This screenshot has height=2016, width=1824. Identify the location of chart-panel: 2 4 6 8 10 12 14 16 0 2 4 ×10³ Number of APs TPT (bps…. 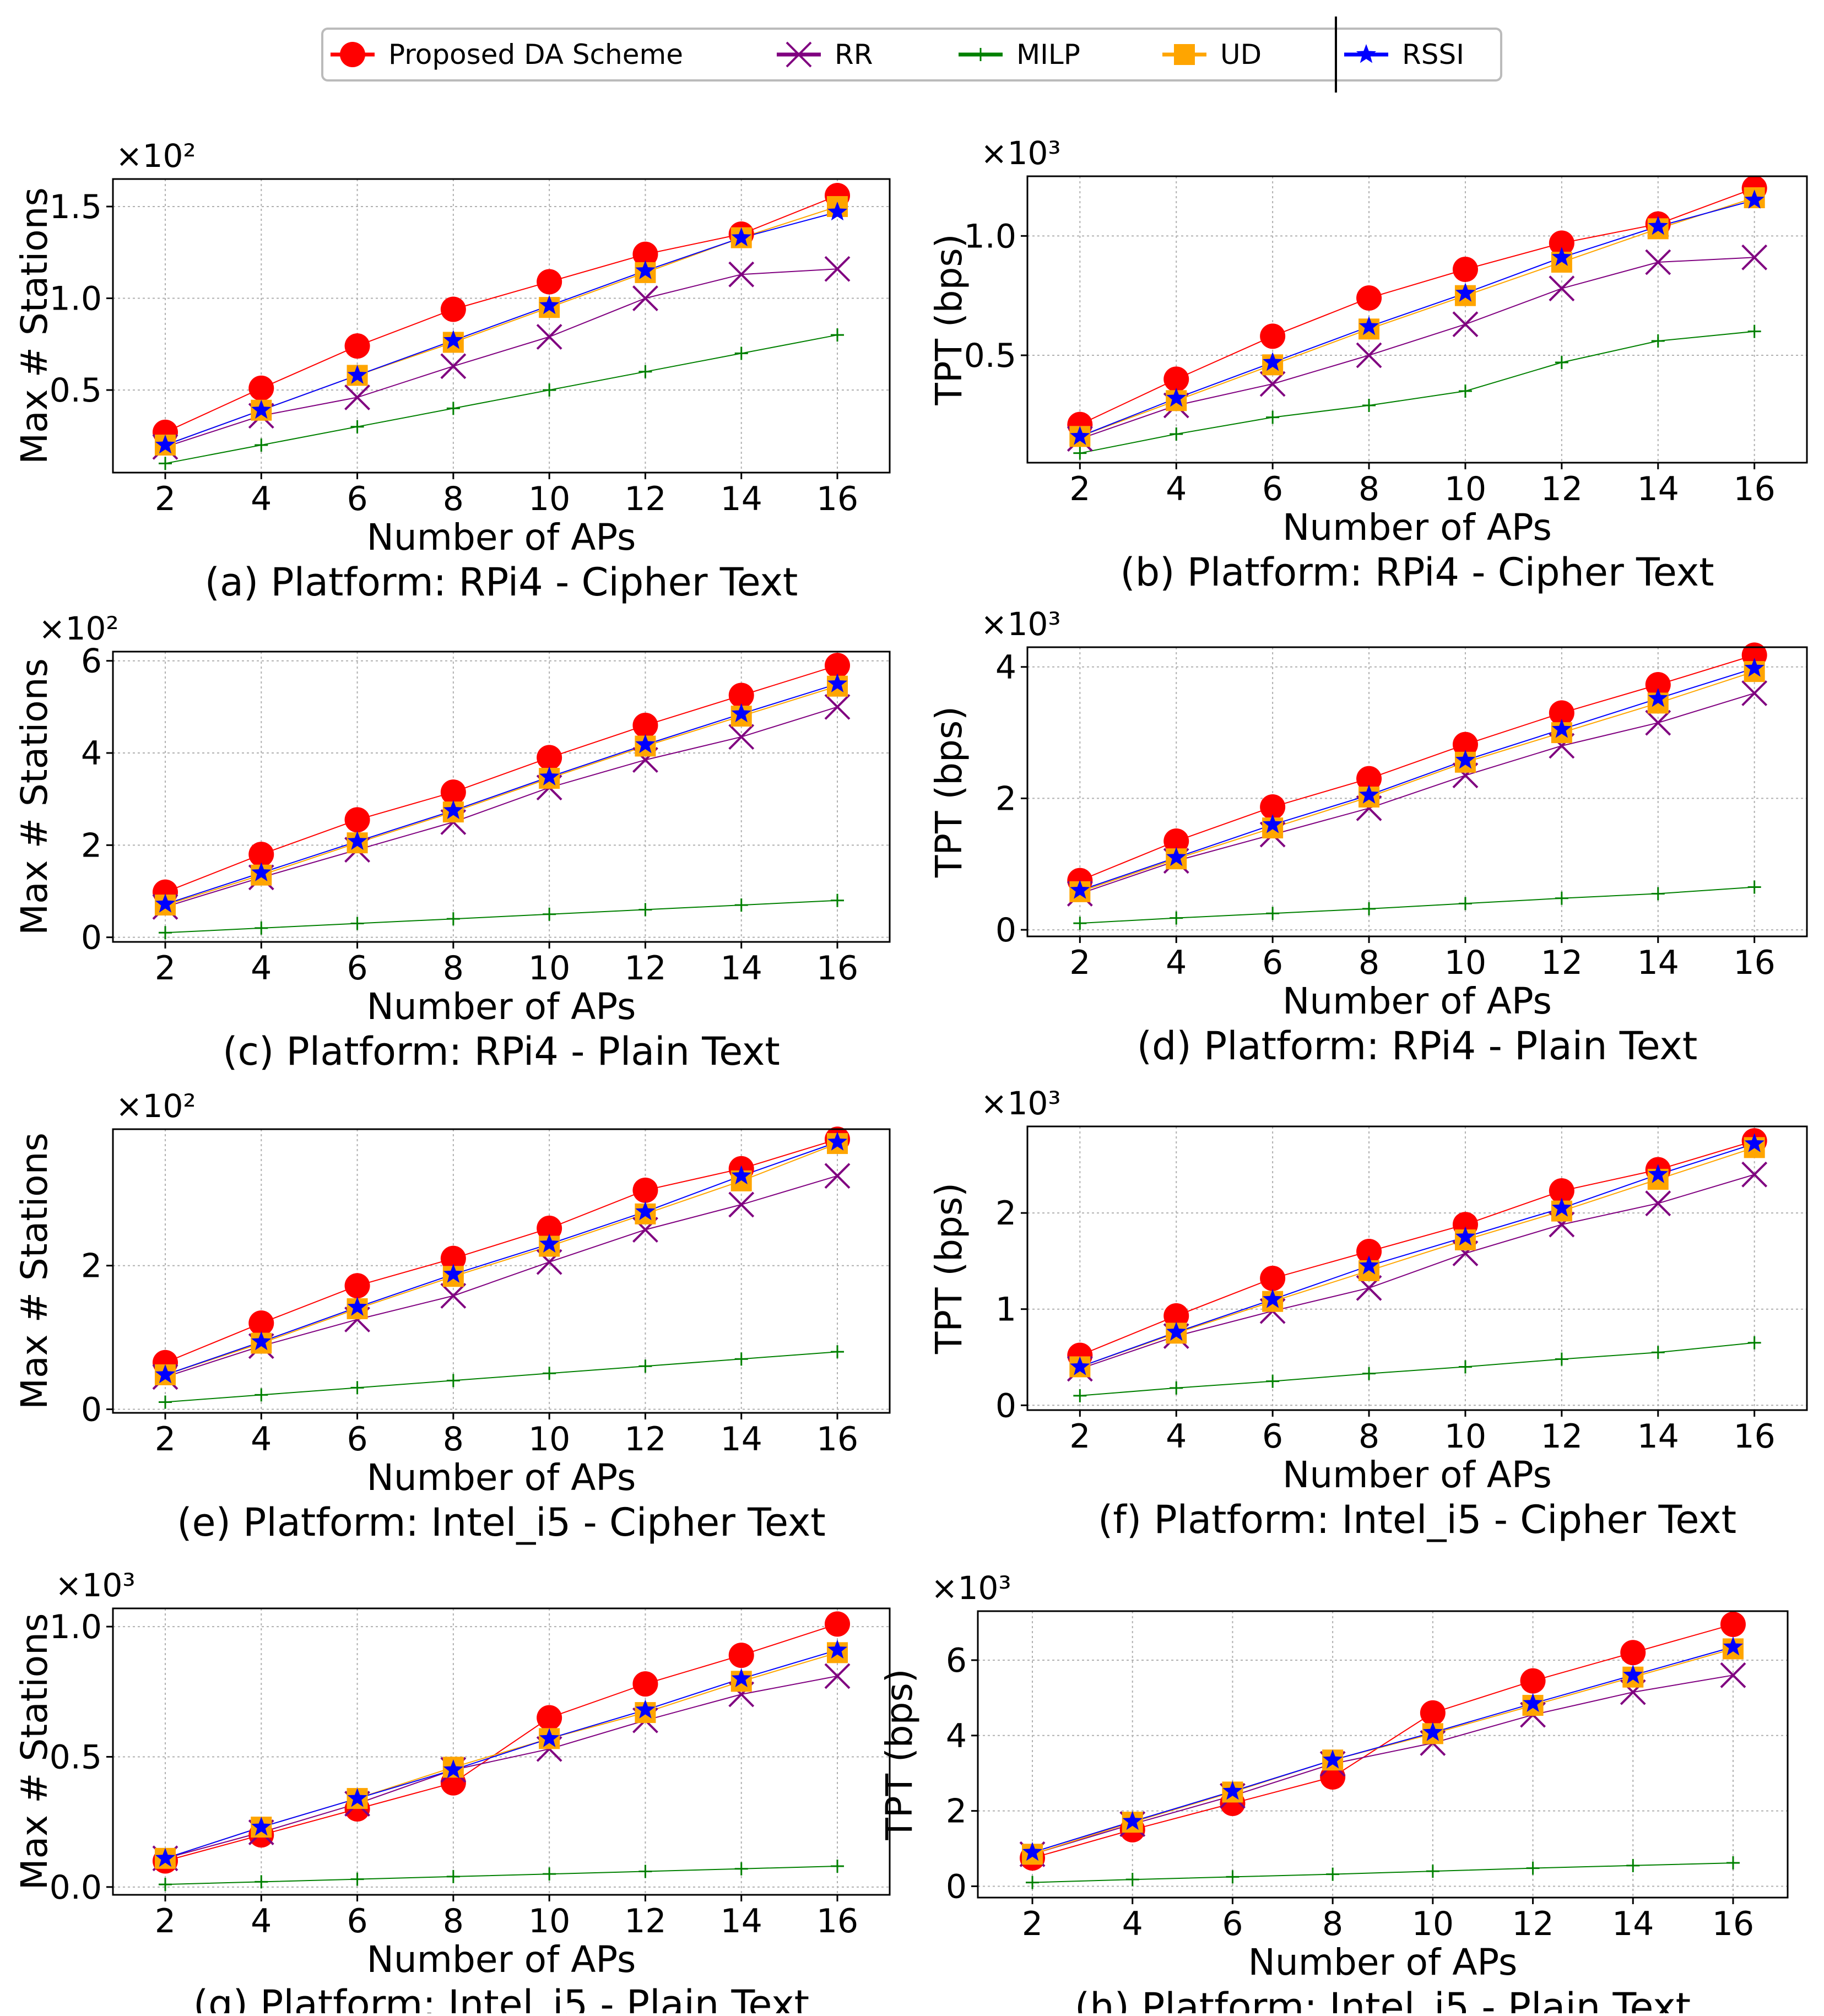
(1368, 837).